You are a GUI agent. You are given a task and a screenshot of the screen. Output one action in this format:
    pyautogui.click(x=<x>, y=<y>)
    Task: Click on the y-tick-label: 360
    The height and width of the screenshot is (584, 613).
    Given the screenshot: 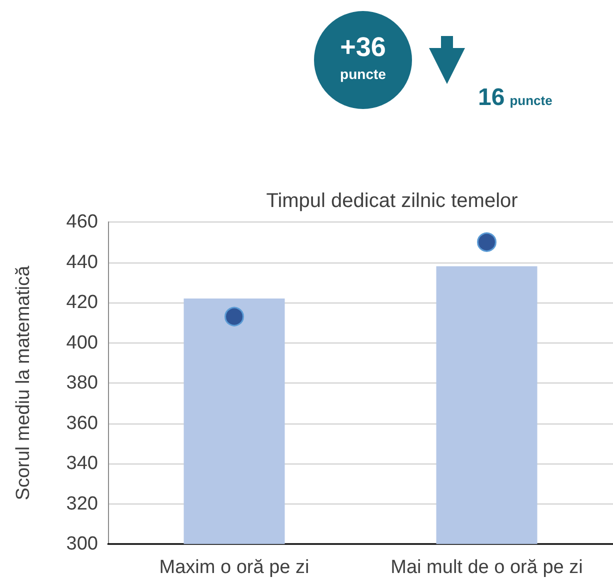 What is the action you would take?
    pyautogui.click(x=82, y=423)
    